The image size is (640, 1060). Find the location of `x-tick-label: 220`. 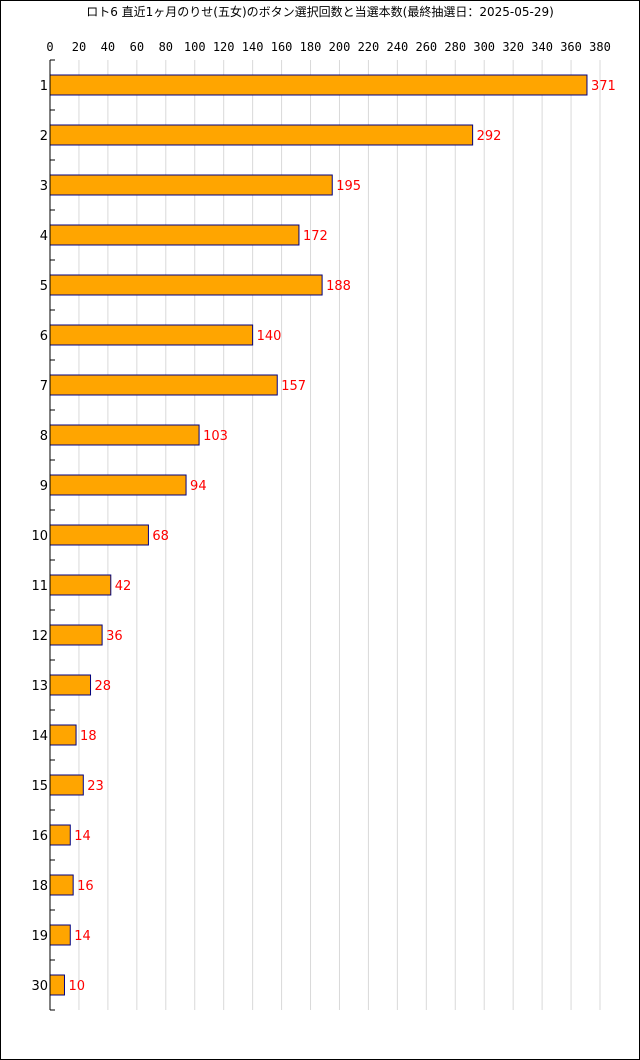

x-tick-label: 220 is located at coordinates (369, 47).